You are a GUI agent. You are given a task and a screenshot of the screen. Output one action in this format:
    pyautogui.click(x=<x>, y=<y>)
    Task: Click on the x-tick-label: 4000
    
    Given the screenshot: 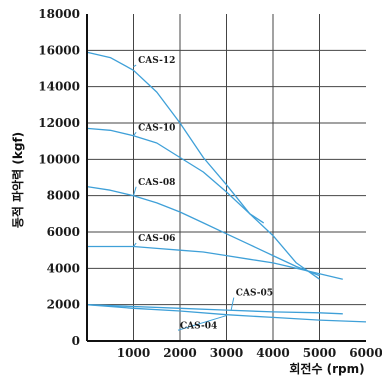 What is the action you would take?
    pyautogui.click(x=272, y=353)
    